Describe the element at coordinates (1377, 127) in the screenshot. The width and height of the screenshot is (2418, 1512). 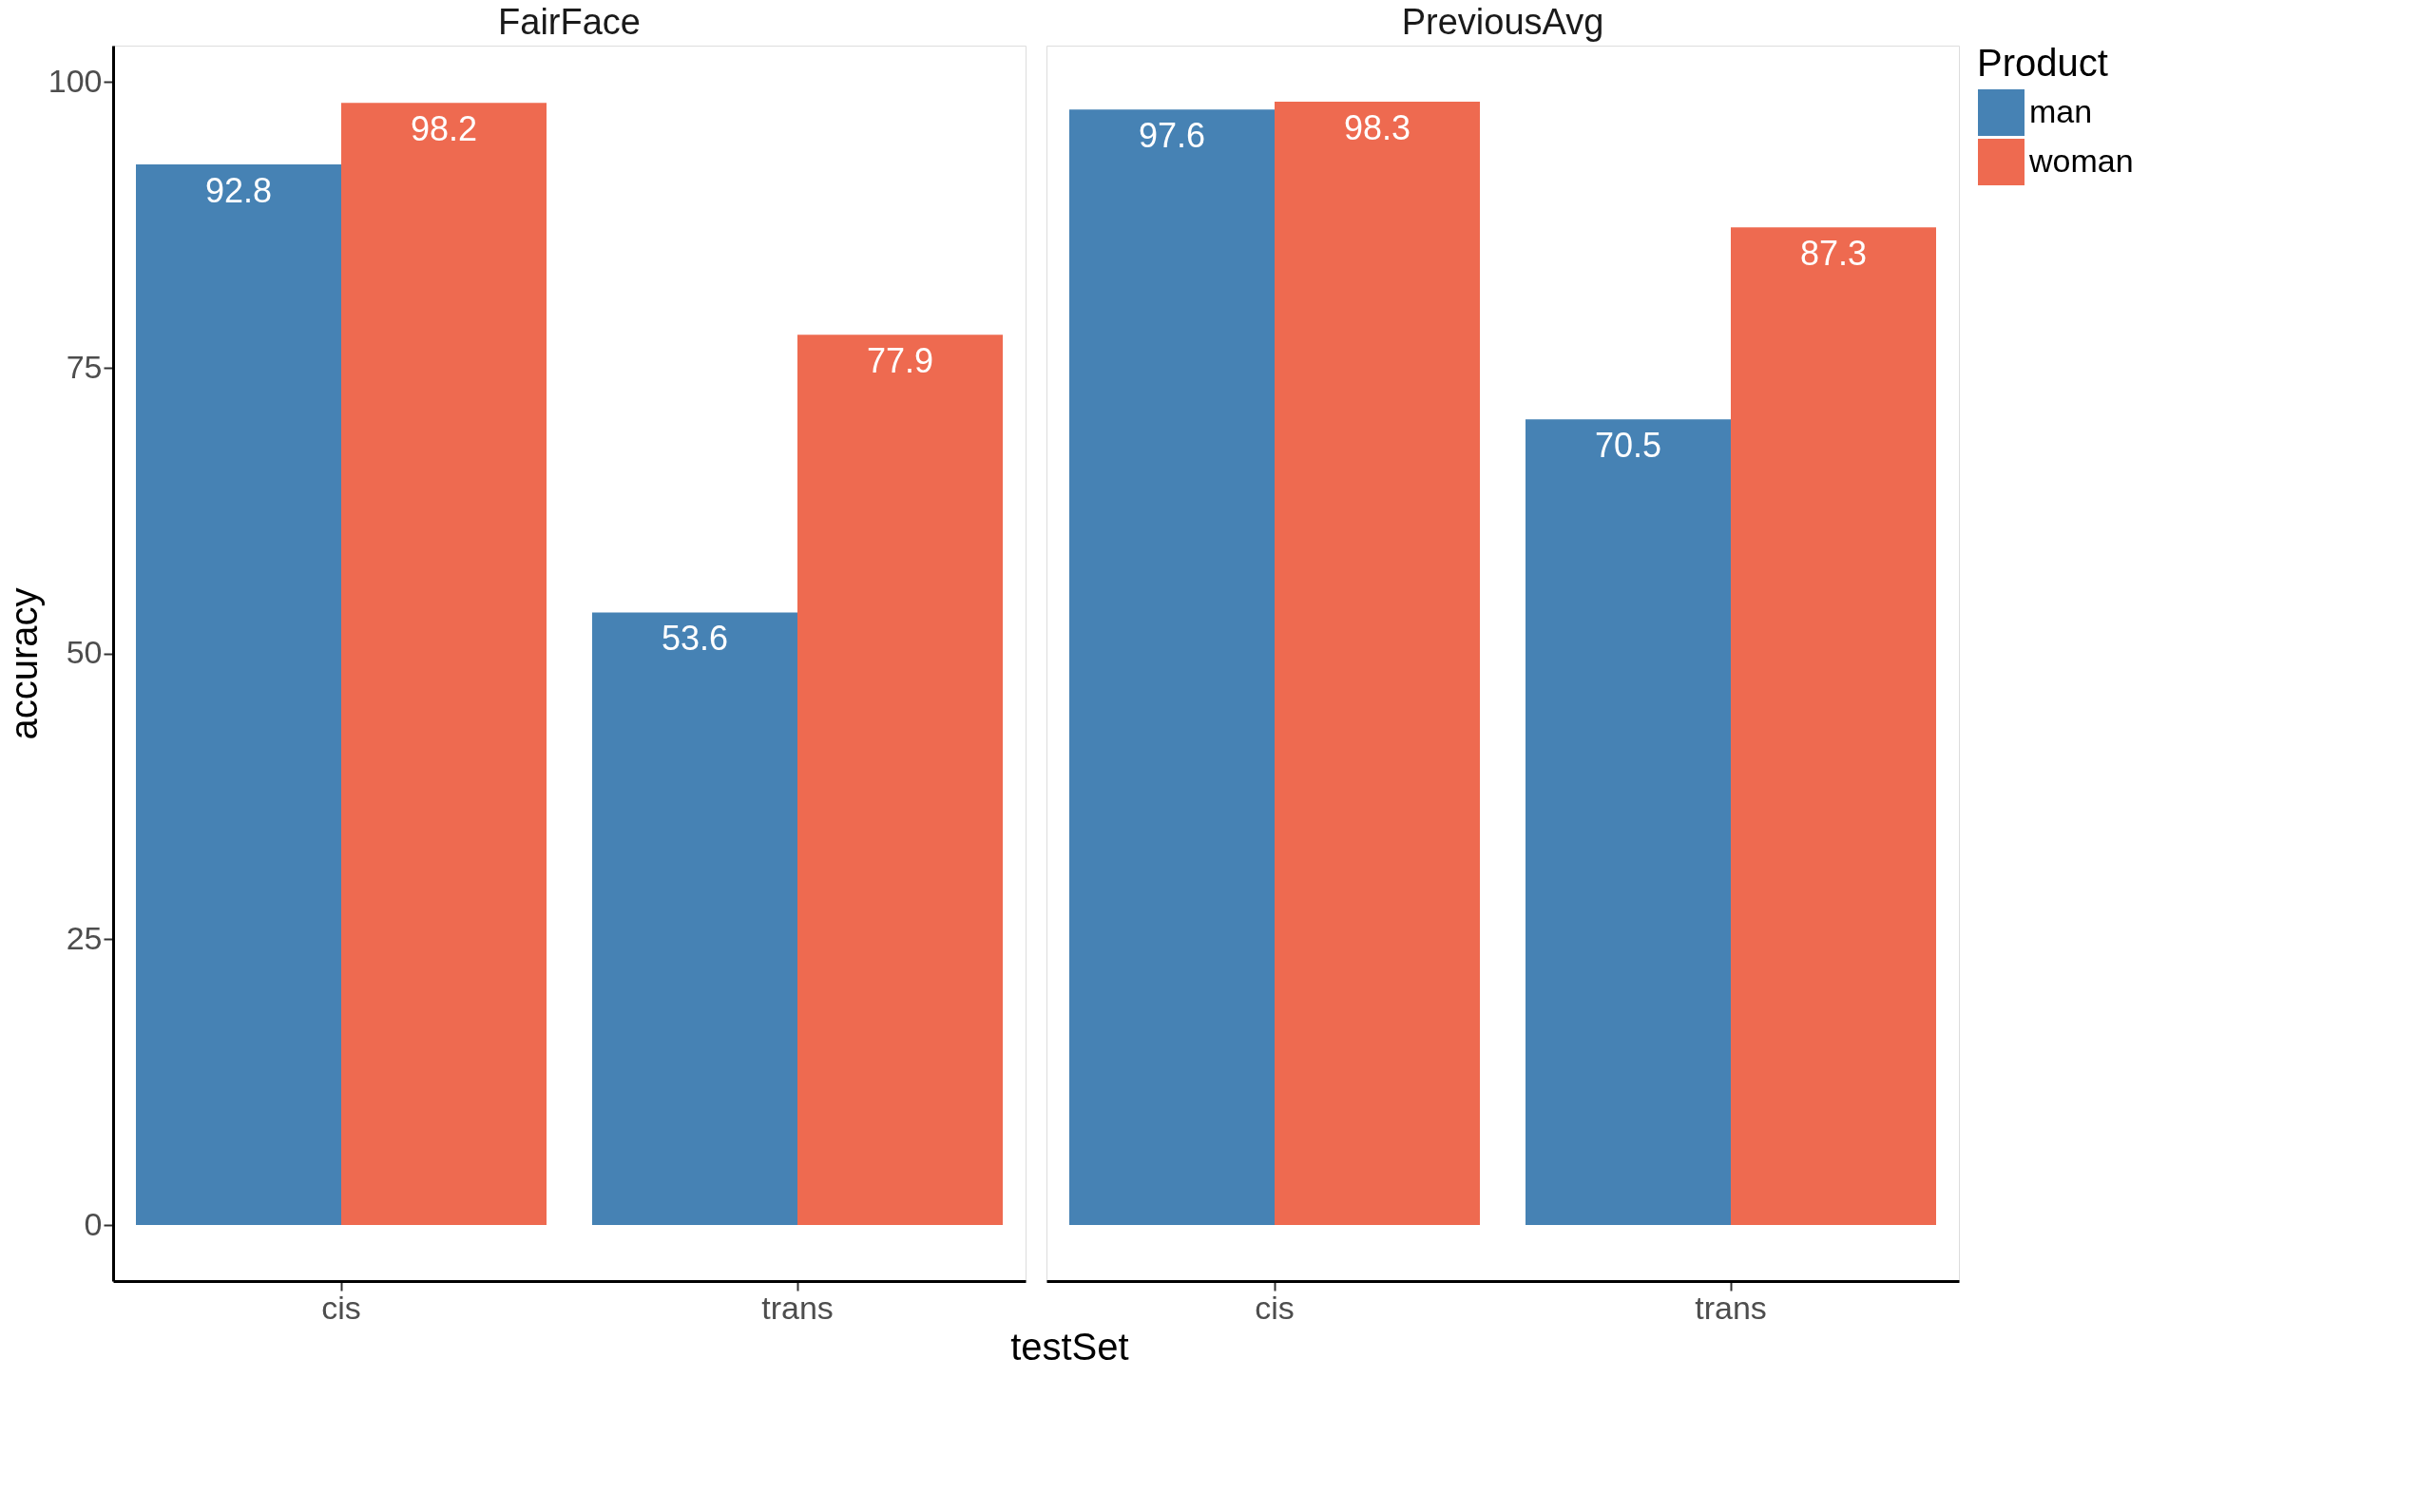
I see `data-label: 98.3` at that location.